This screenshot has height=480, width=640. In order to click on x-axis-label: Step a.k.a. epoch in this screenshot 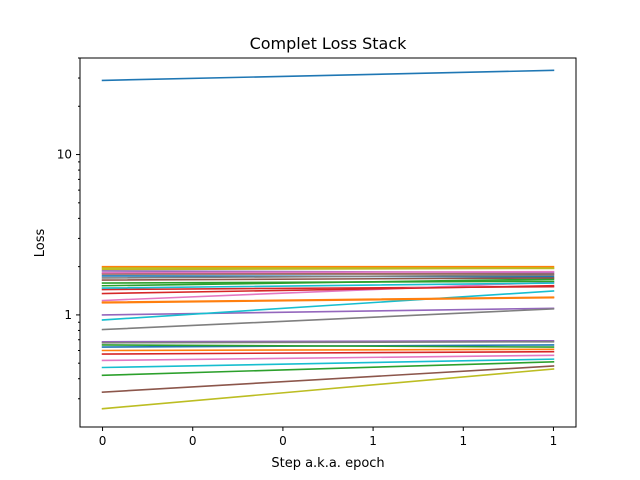, I will do `click(327, 463)`.